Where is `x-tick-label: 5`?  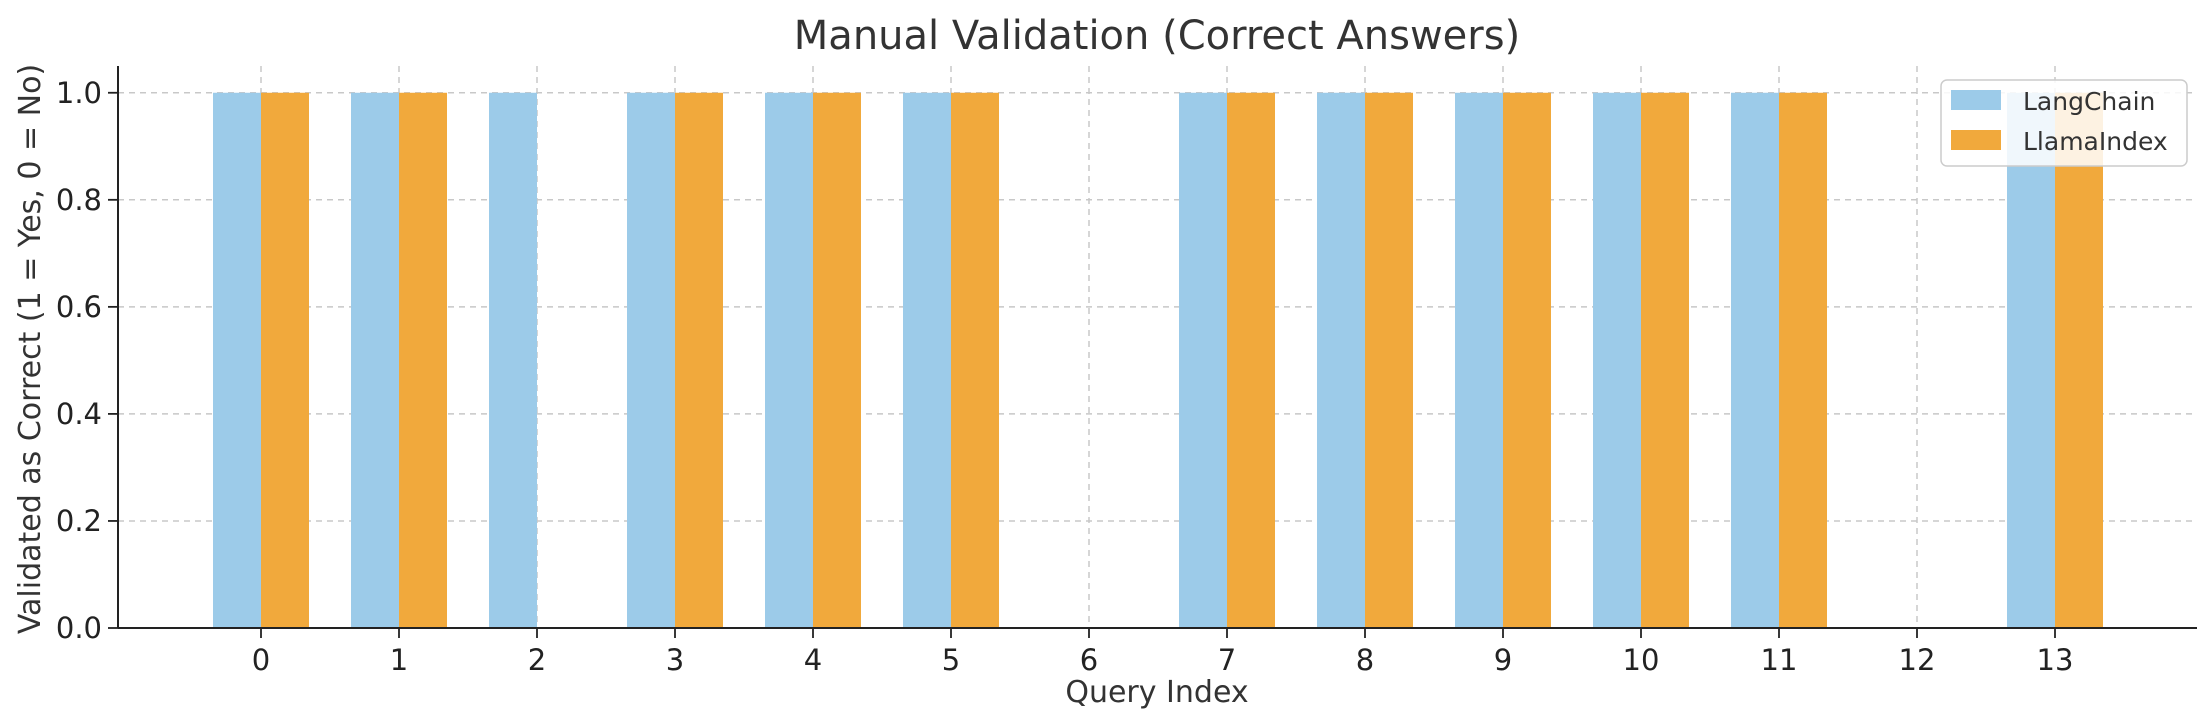 x-tick-label: 5 is located at coordinates (951, 660).